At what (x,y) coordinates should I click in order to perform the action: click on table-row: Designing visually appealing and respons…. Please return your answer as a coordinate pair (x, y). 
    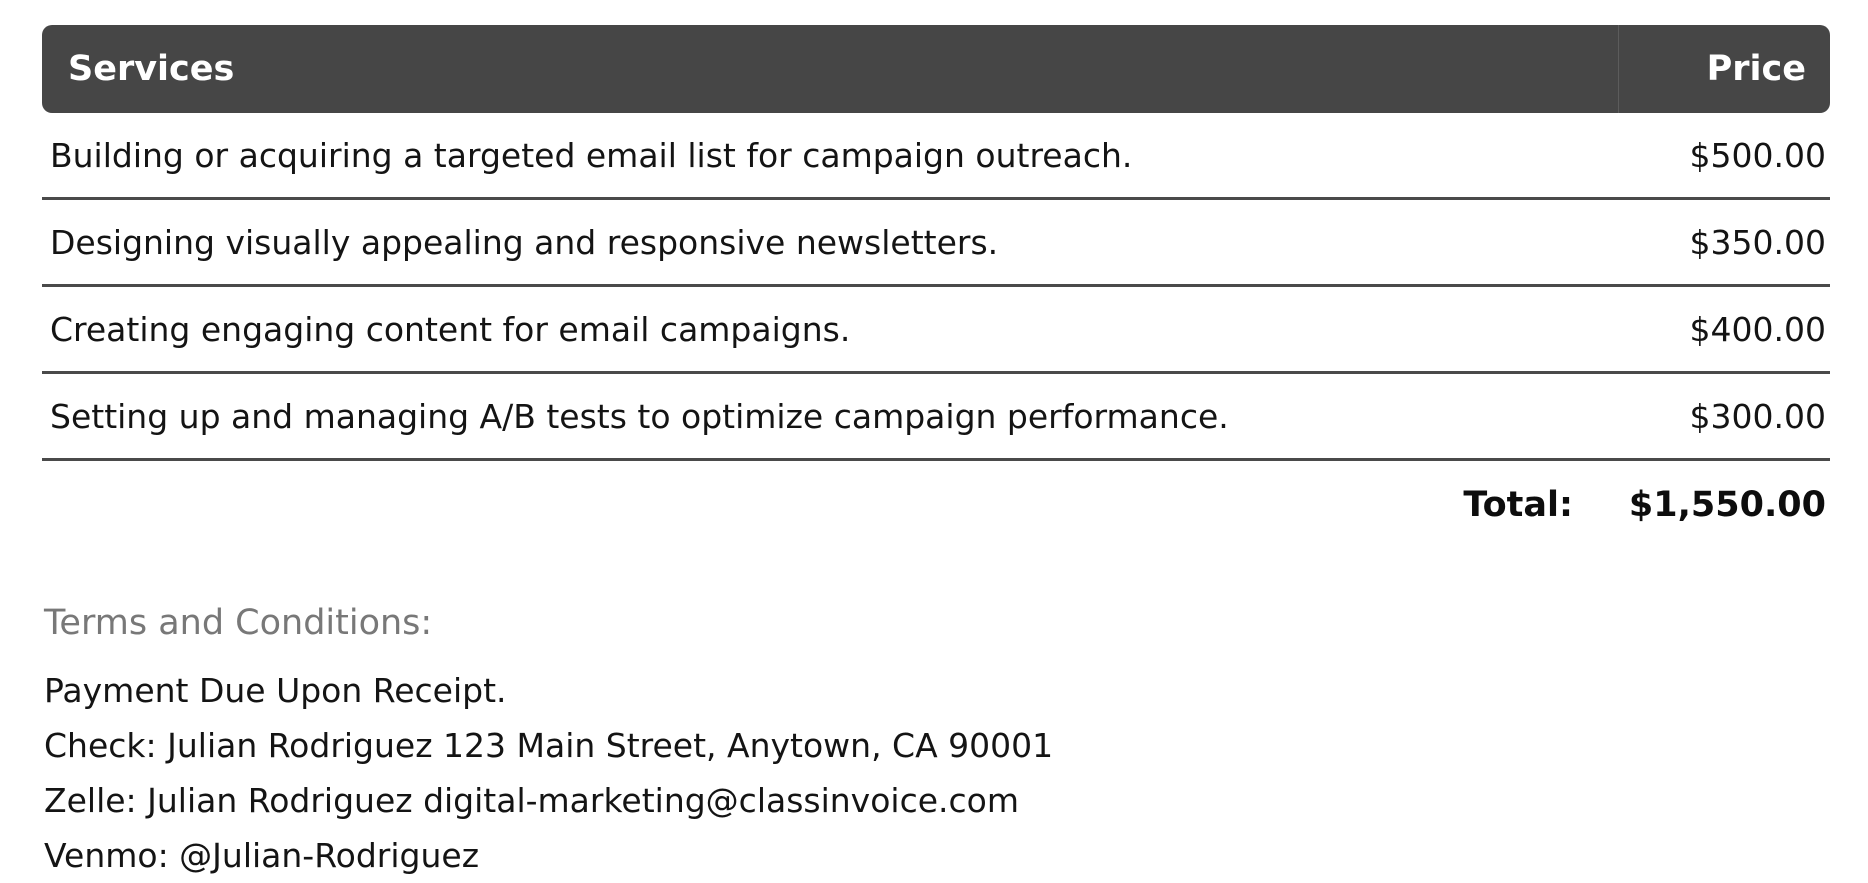
    Looking at the image, I should click on (936, 243).